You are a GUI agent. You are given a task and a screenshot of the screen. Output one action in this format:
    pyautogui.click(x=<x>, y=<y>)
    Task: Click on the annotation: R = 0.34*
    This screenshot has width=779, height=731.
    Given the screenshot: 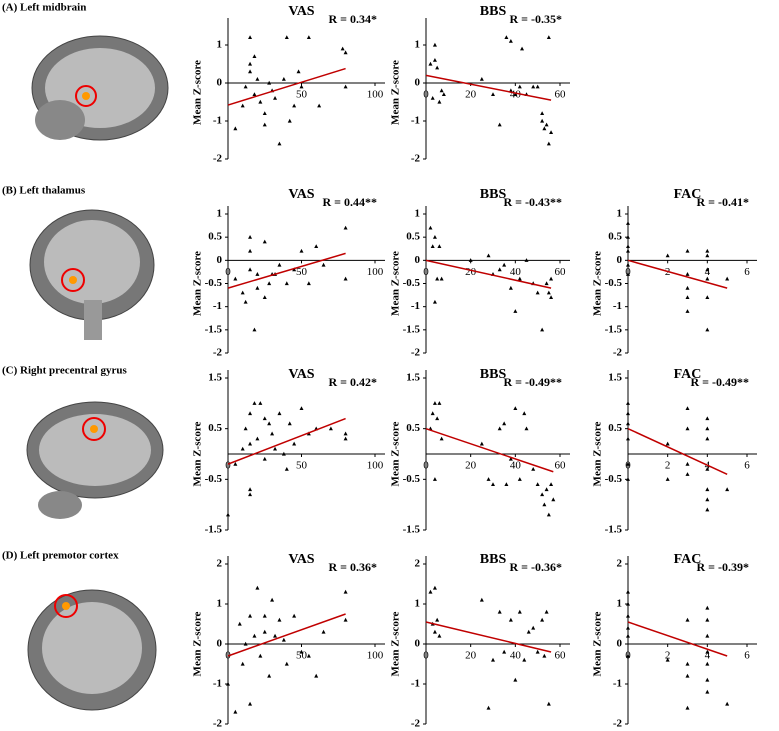 What is the action you would take?
    pyautogui.click(x=352, y=19)
    